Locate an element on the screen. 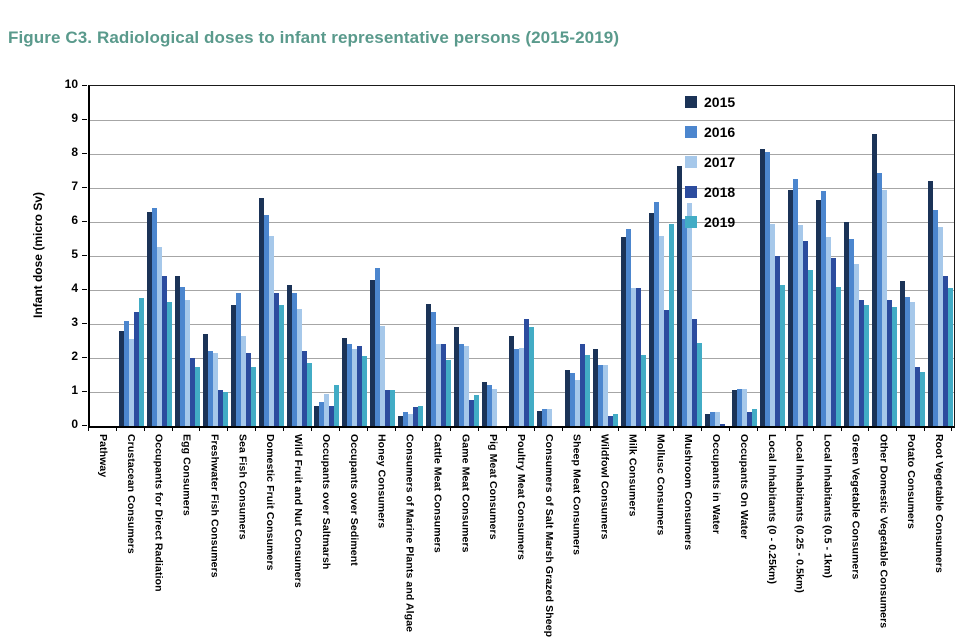 Image resolution: width=960 pixels, height=640 pixels. legend-swatch-icon is located at coordinates (691, 222).